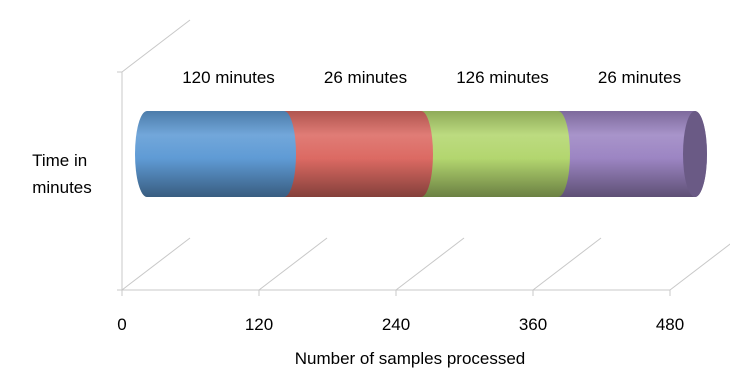 This screenshot has width=730, height=374. Describe the element at coordinates (670, 324) in the screenshot. I see `x-tick-label: 480` at that location.